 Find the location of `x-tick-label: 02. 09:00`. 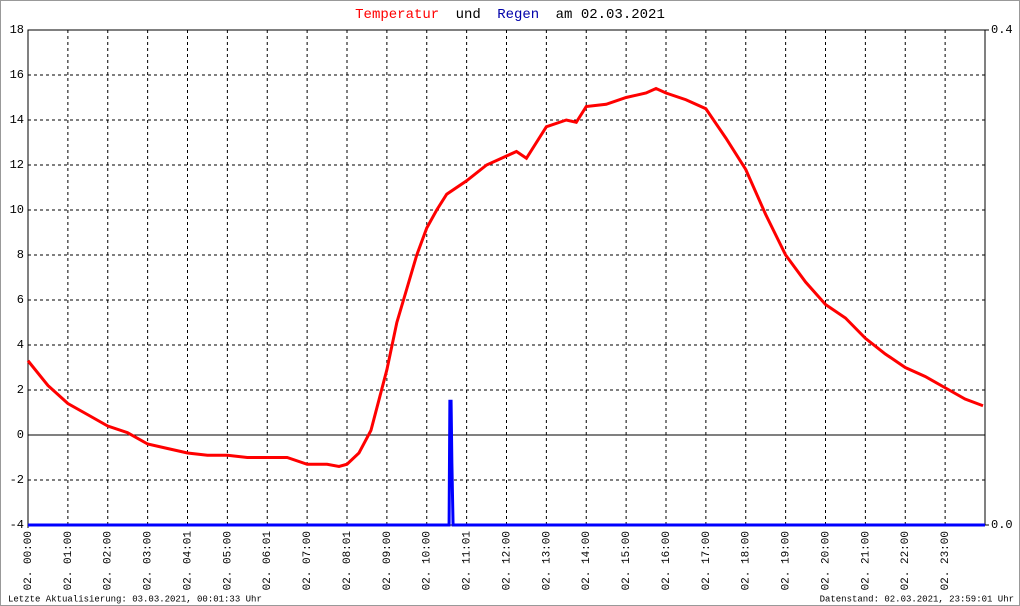

x-tick-label: 02. 09:00 is located at coordinates (388, 560).